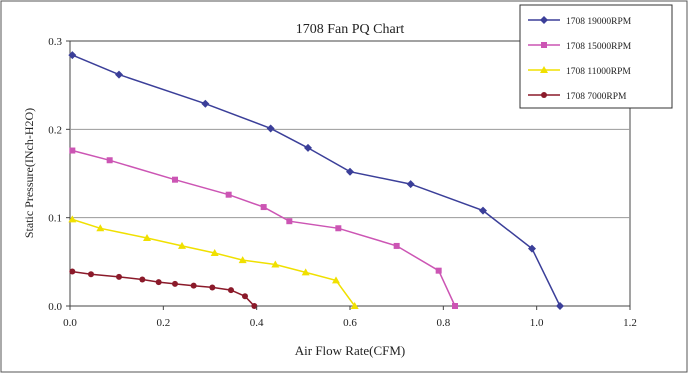 The height and width of the screenshot is (373, 688). I want to click on y-tick-label: 0.1, so click(55, 219).